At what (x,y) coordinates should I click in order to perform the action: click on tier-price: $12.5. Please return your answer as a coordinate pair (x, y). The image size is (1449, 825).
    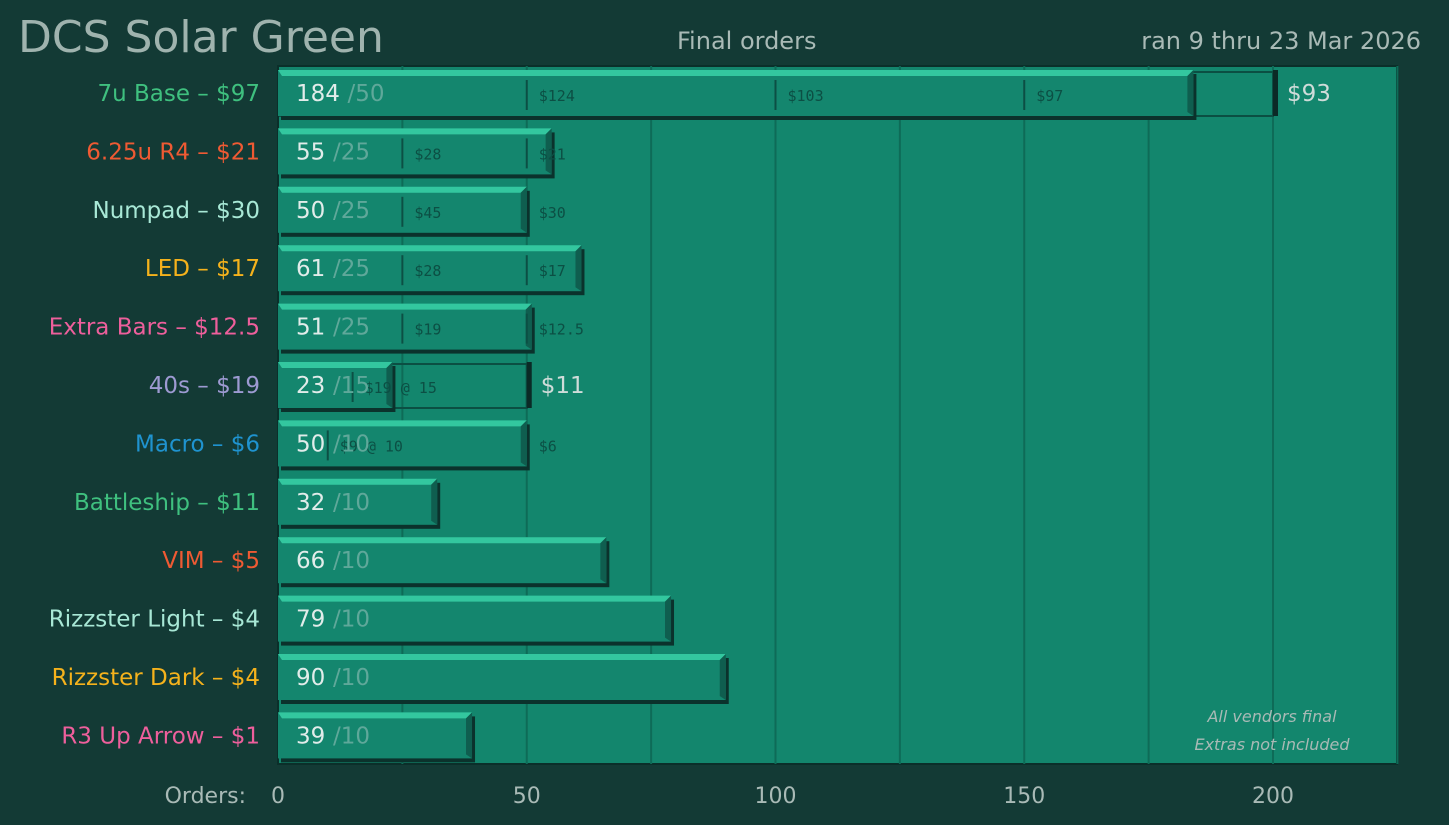
    Looking at the image, I should click on (561, 330).